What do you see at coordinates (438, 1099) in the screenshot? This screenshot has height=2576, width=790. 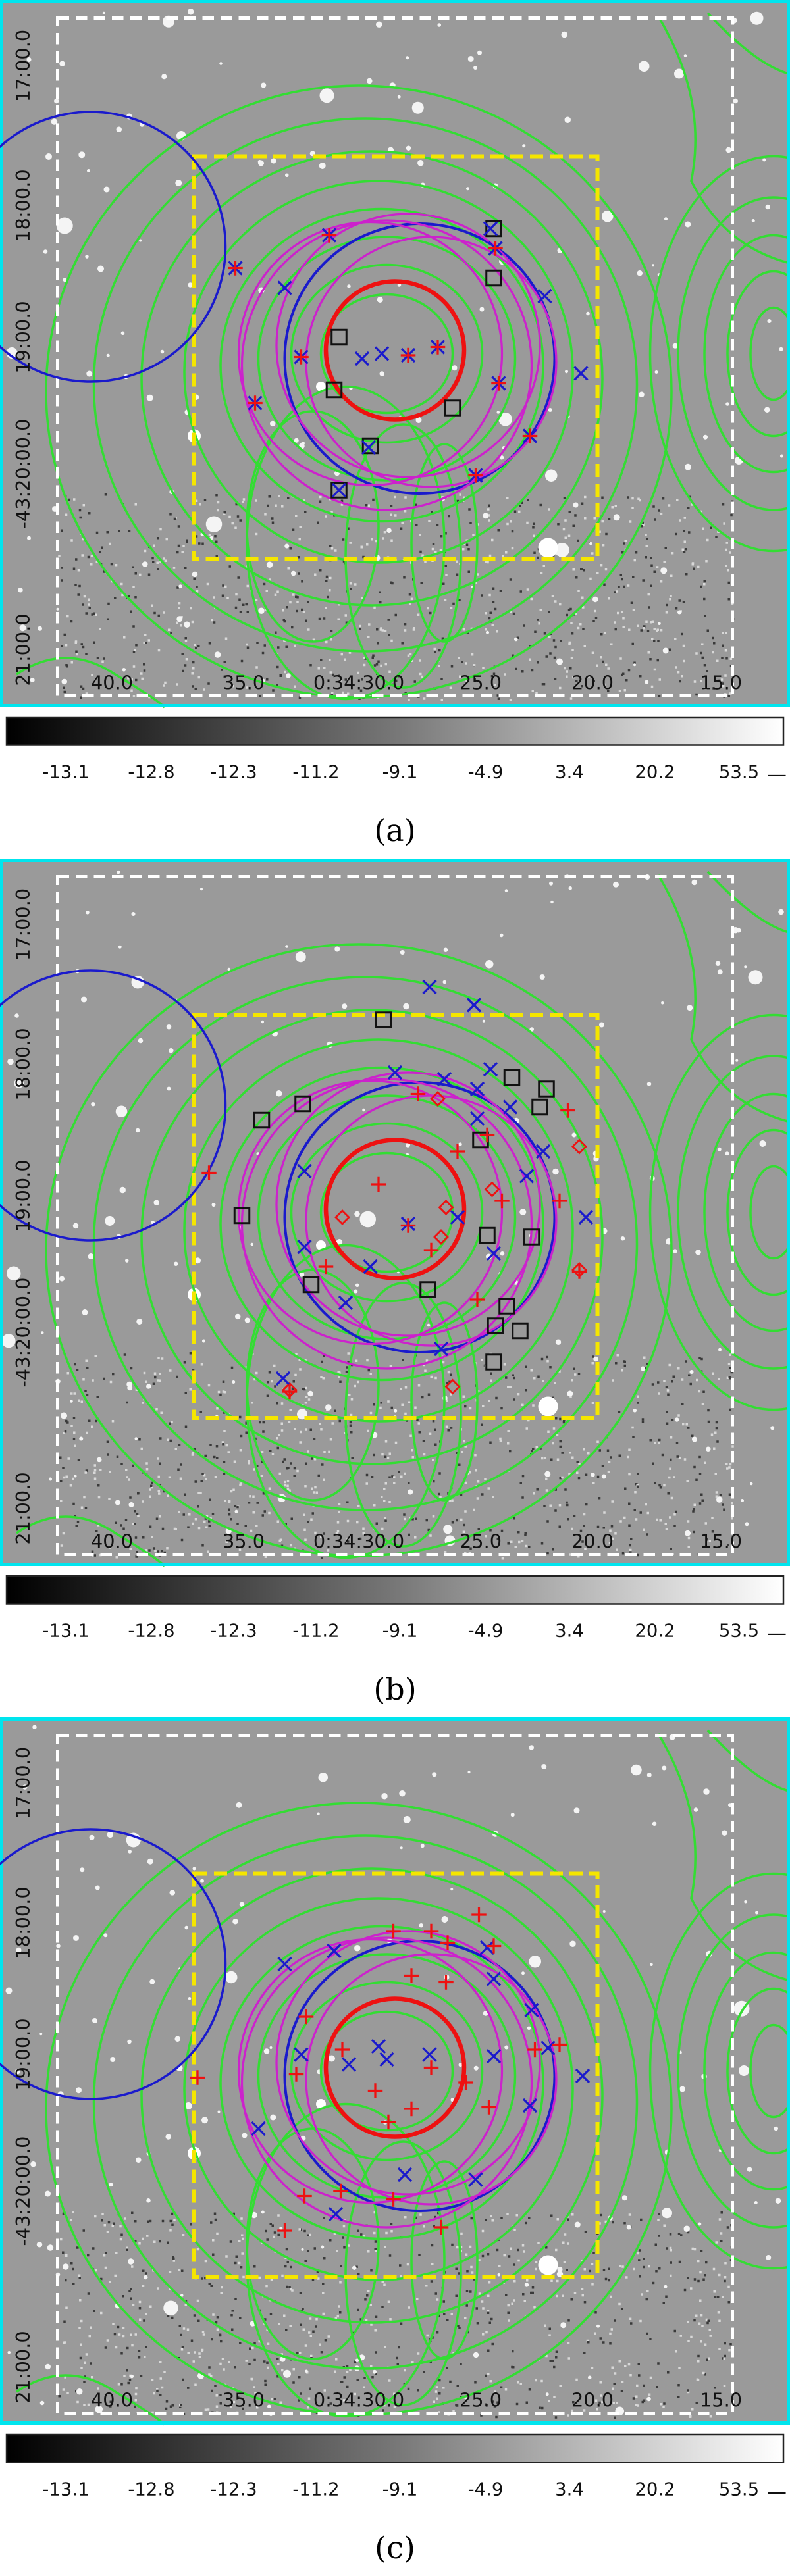 I see `diamond-marker` at bounding box center [438, 1099].